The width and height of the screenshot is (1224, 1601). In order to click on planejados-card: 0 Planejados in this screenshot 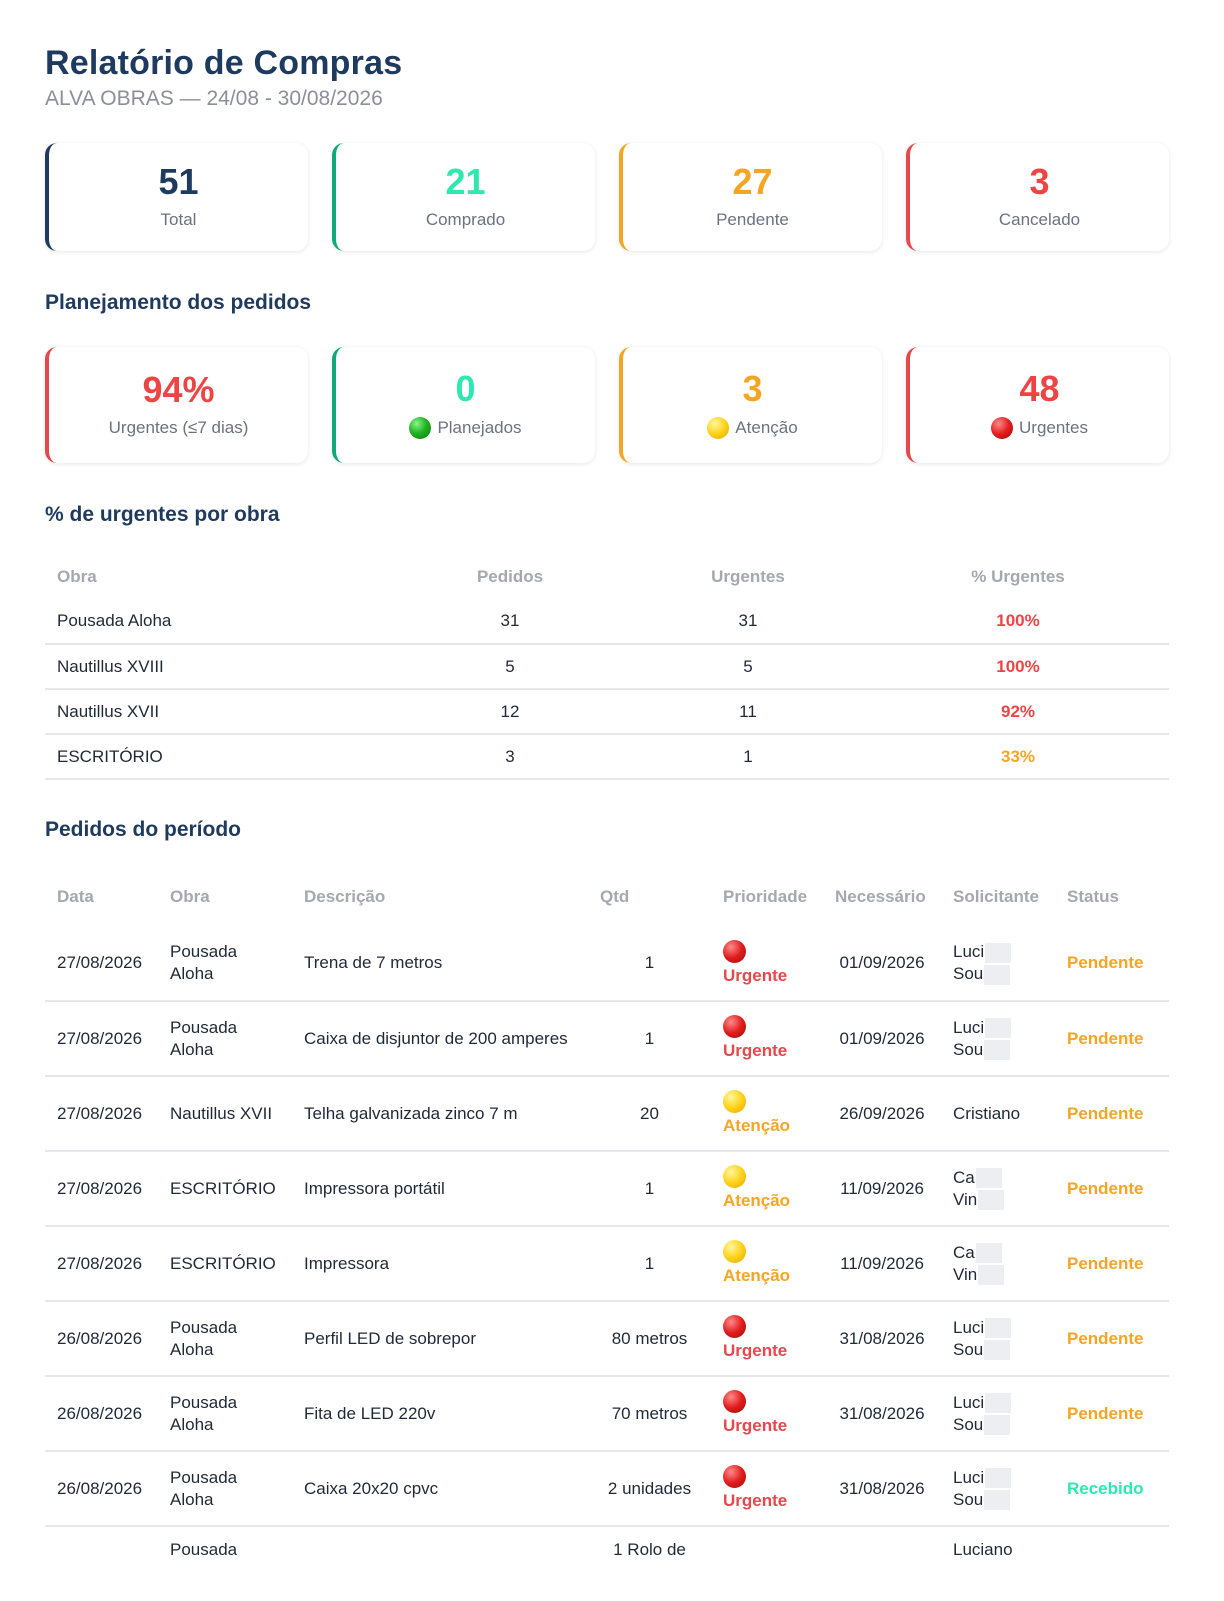, I will do `click(463, 405)`.